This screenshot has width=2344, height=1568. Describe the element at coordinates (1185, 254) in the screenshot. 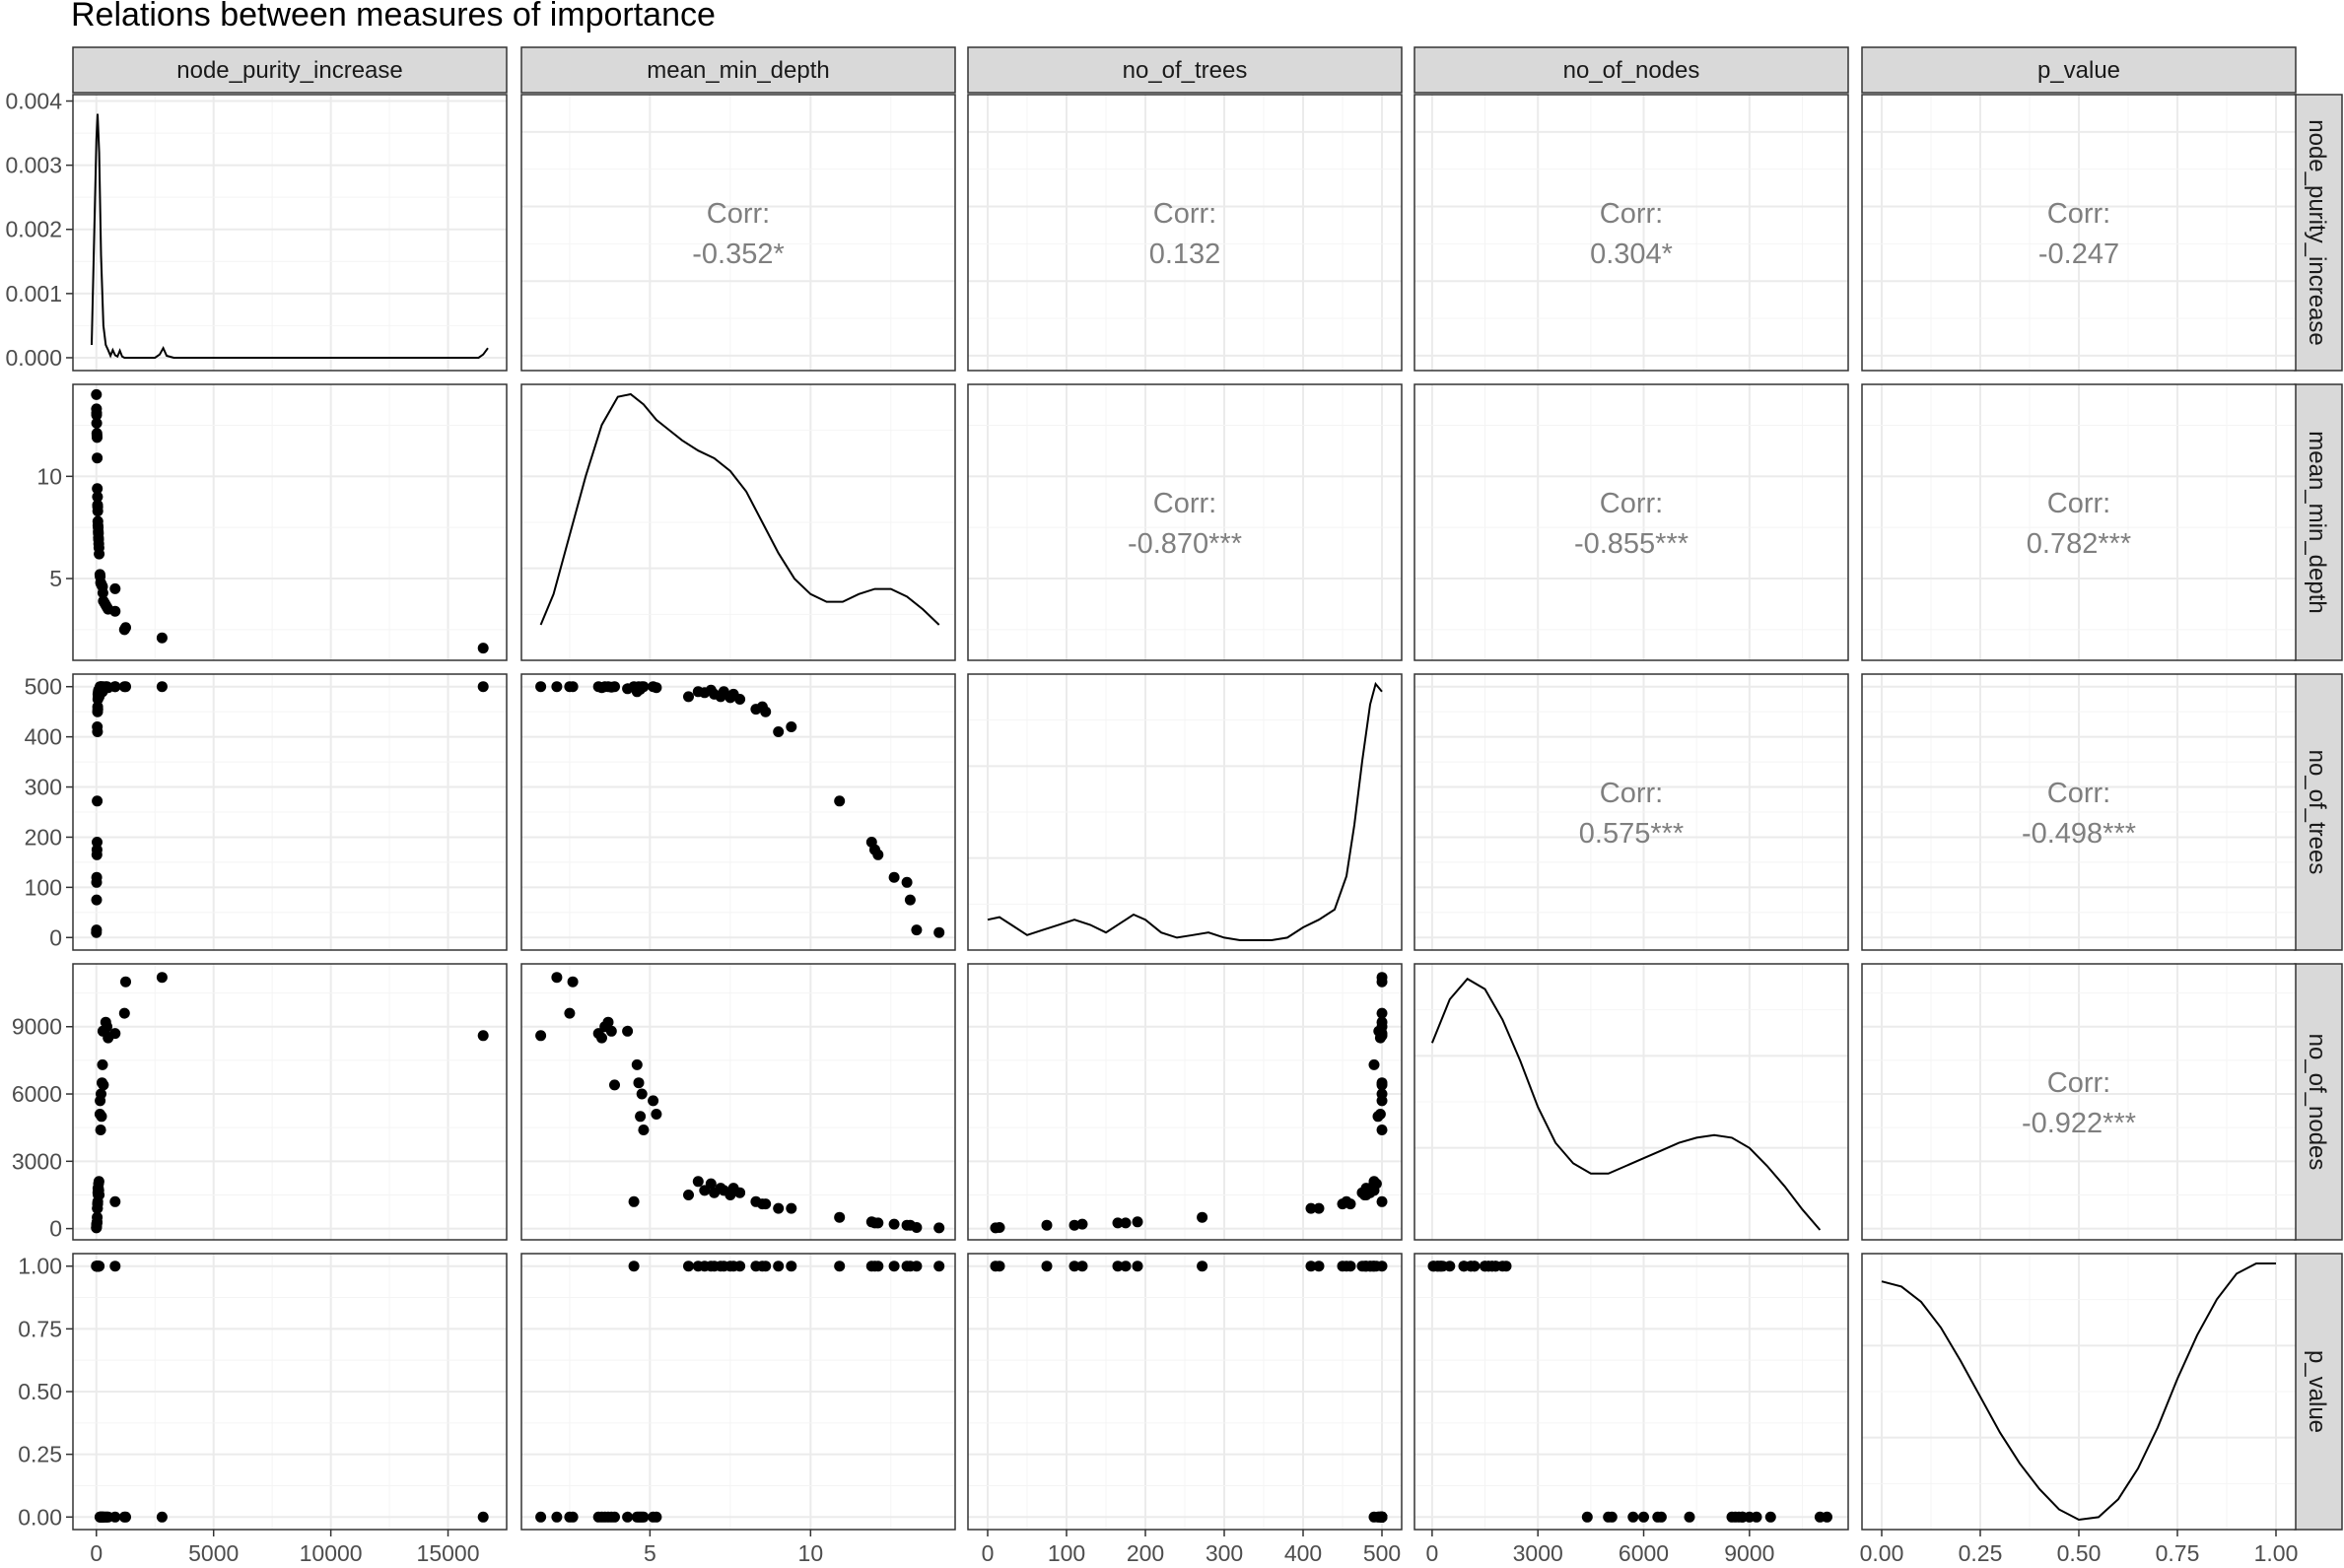

I see `corr-value: 0.132` at that location.